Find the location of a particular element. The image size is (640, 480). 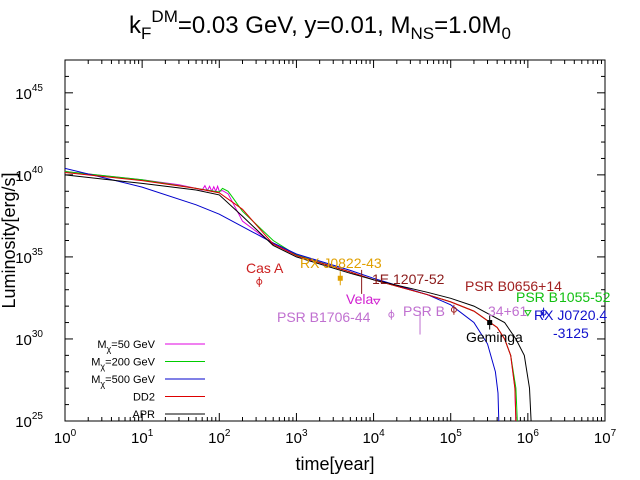

observation-label-2: 1E 1207-52 is located at coordinates (408, 279).